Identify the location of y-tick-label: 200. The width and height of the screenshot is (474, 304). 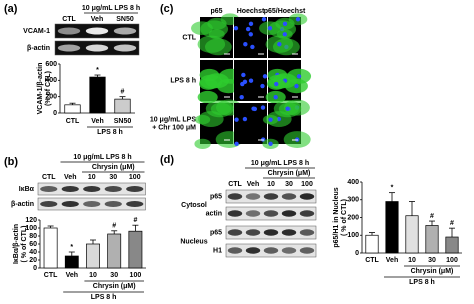
(51, 97).